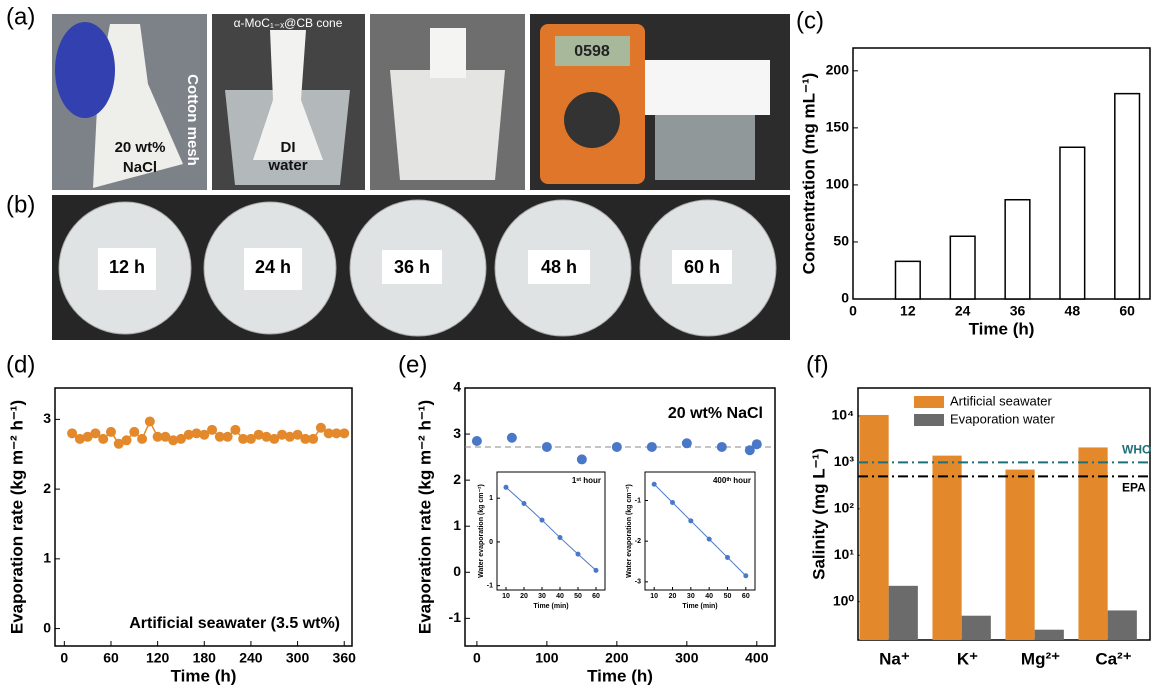 This screenshot has height=687, width=1153. What do you see at coordinates (457, 387) in the screenshot?
I see `y-tick-label: 4` at bounding box center [457, 387].